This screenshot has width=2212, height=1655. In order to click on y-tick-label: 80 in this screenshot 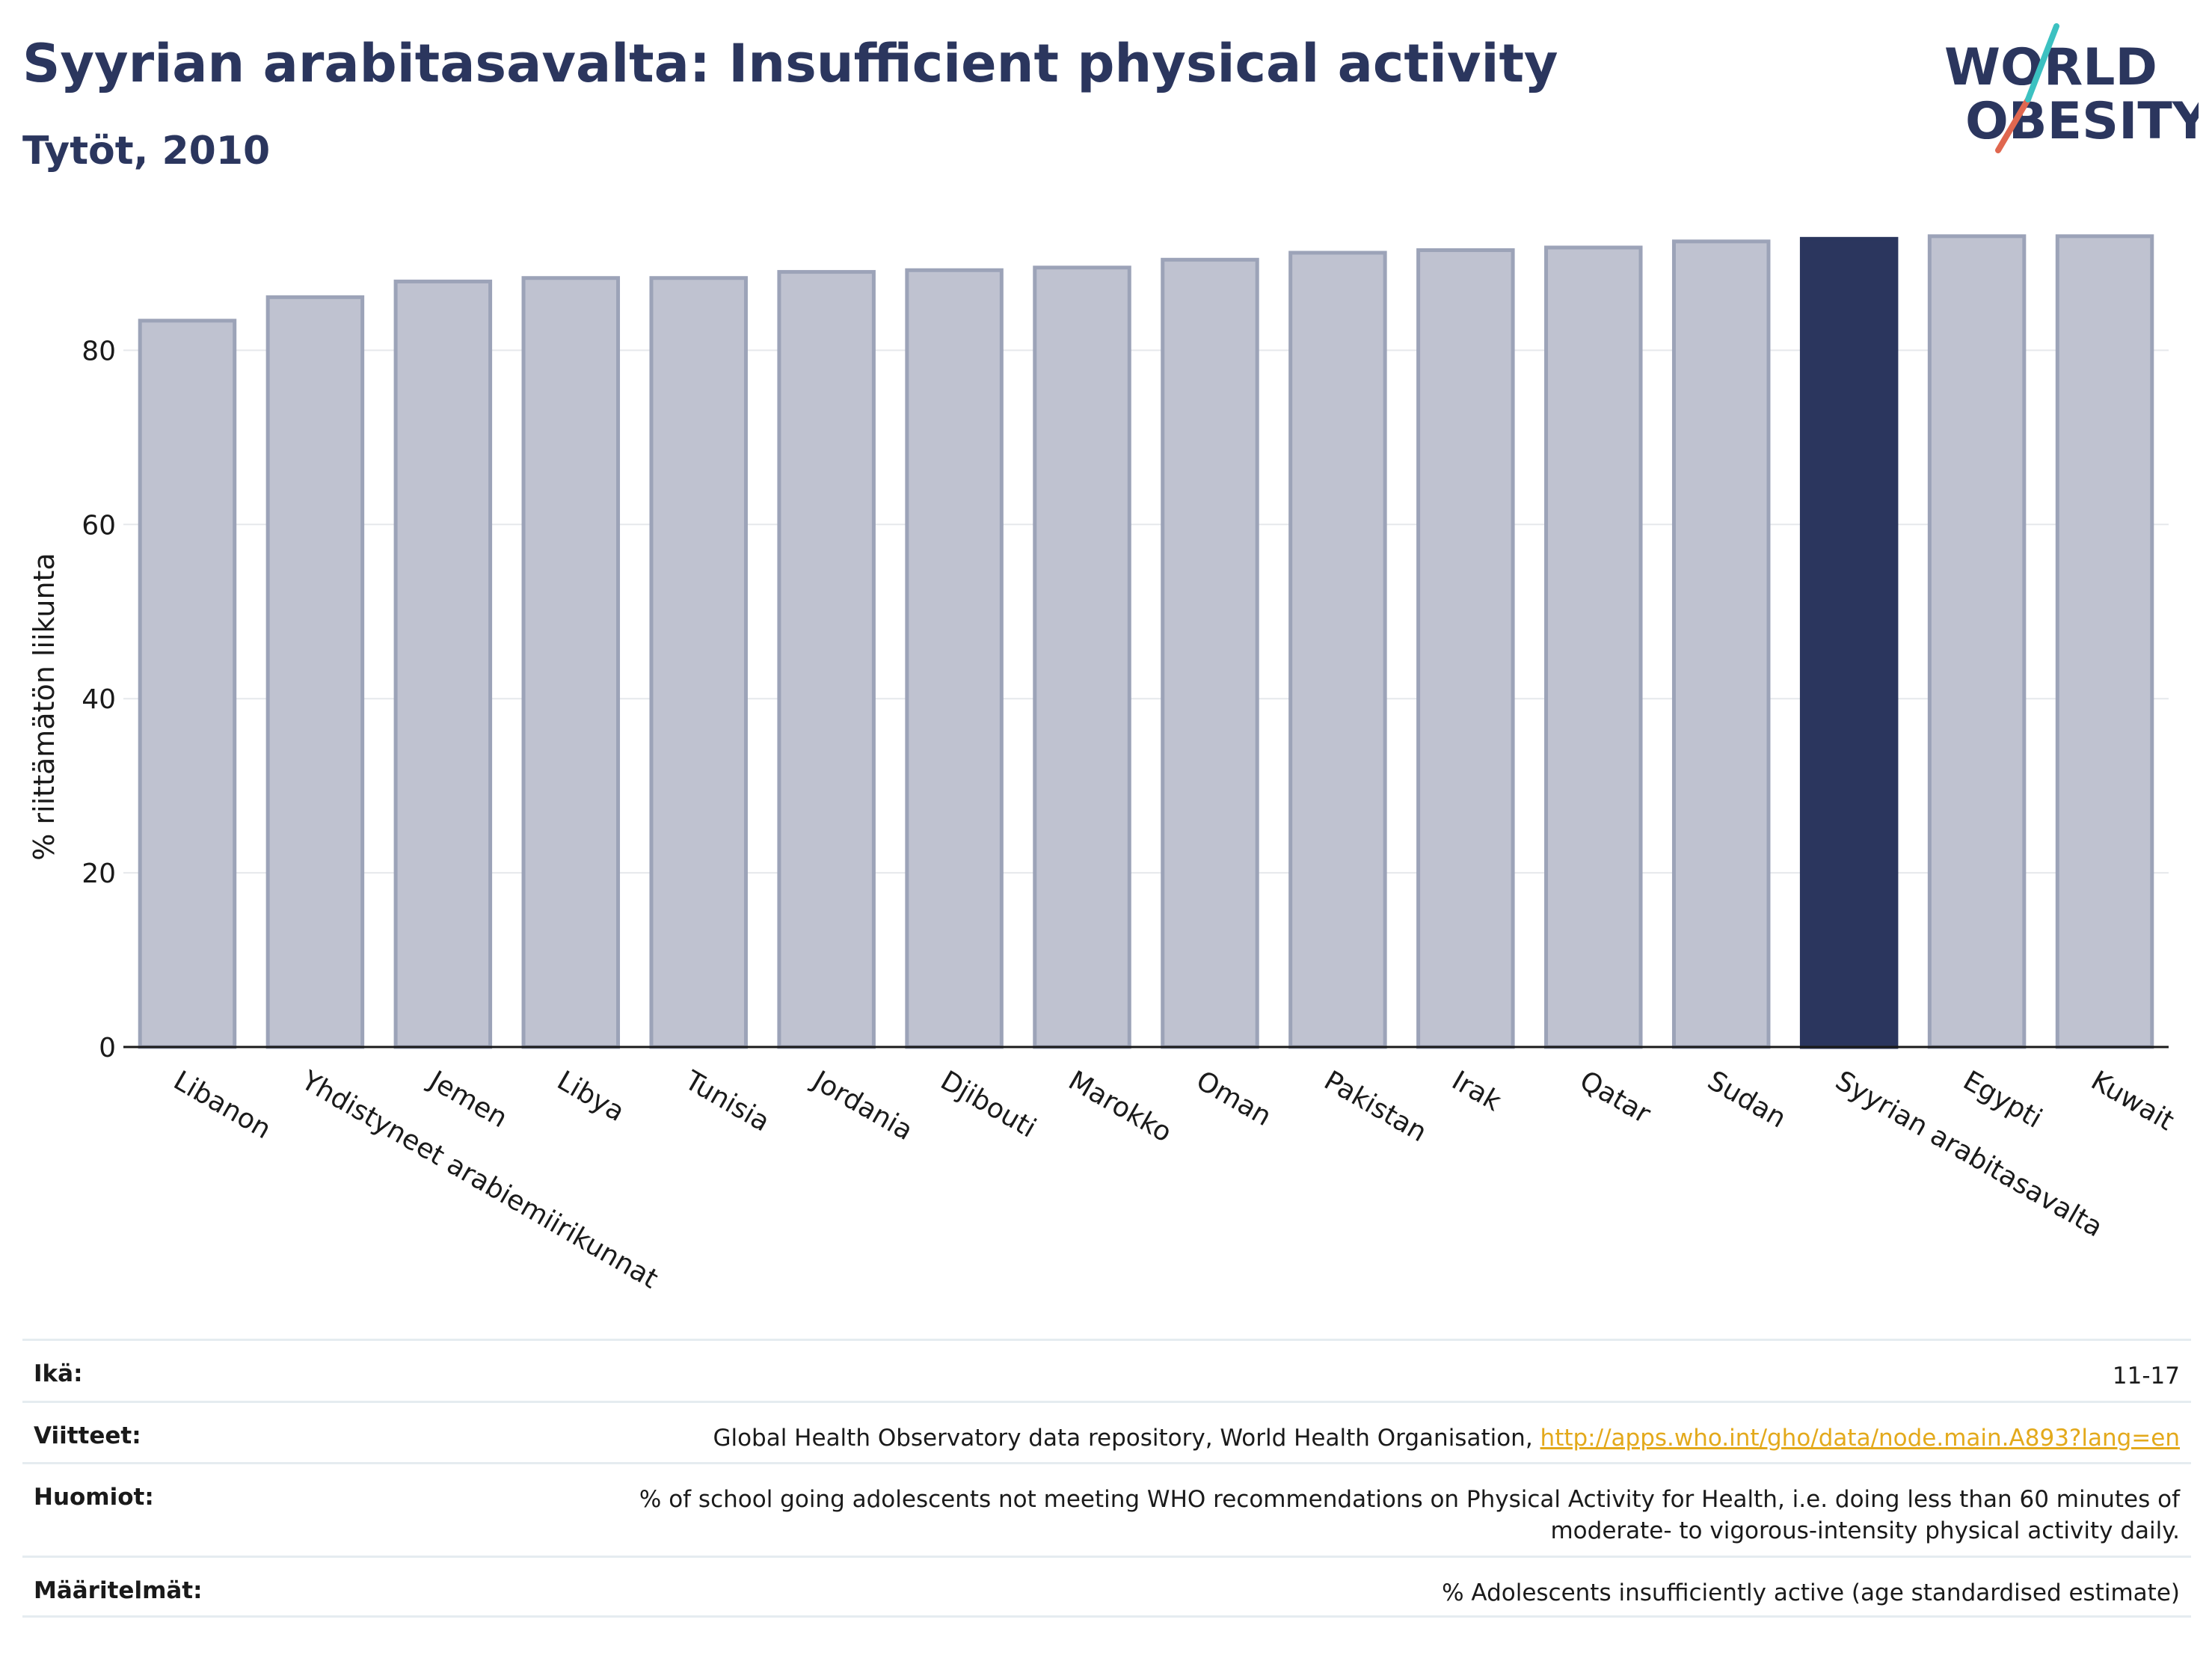, I will do `click(99, 351)`.